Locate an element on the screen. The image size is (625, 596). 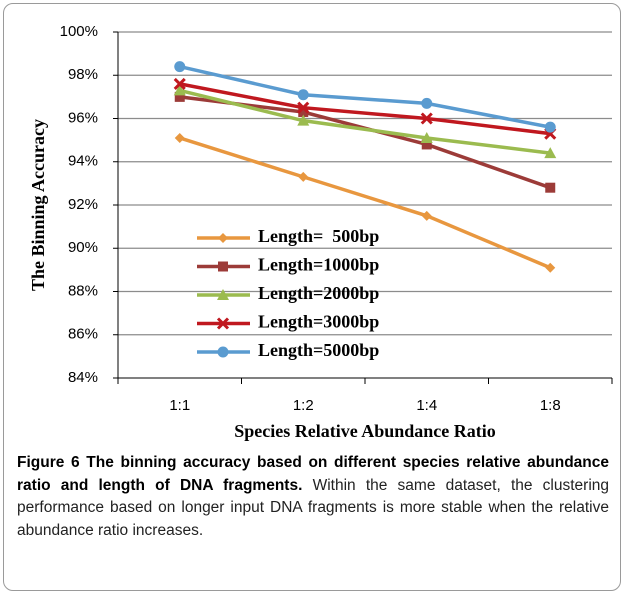
x-tick-label: 1:1 is located at coordinates (179, 405).